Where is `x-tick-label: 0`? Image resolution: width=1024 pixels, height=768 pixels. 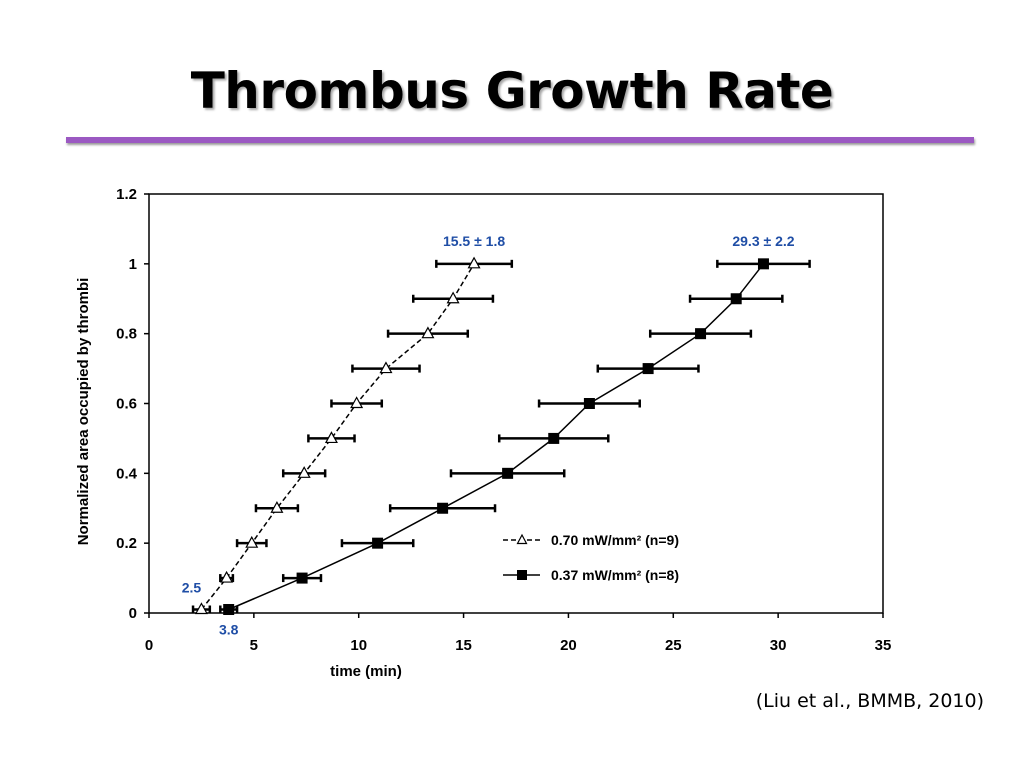
x-tick-label: 0 is located at coordinates (149, 645).